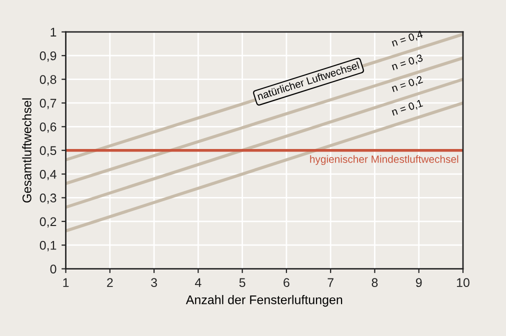 This screenshot has height=336, width=506. I want to click on y-tick-label: 0,2, so click(48, 222).